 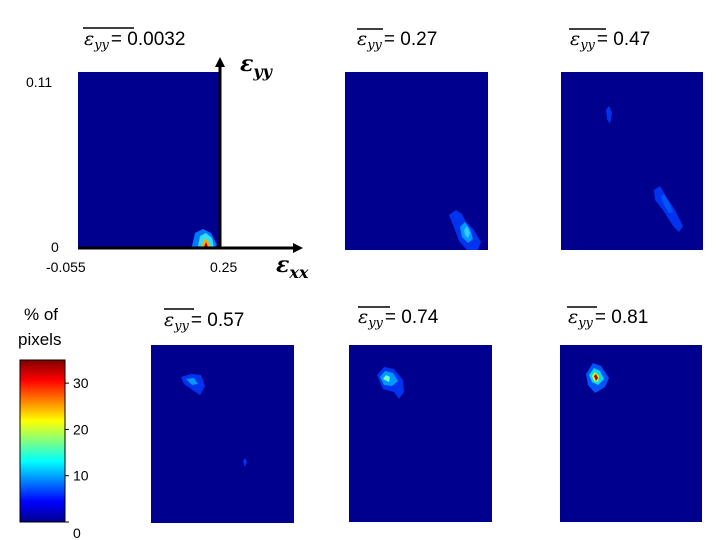 I want to click on panel-6-title-symbol: ε, so click(x=573, y=317).